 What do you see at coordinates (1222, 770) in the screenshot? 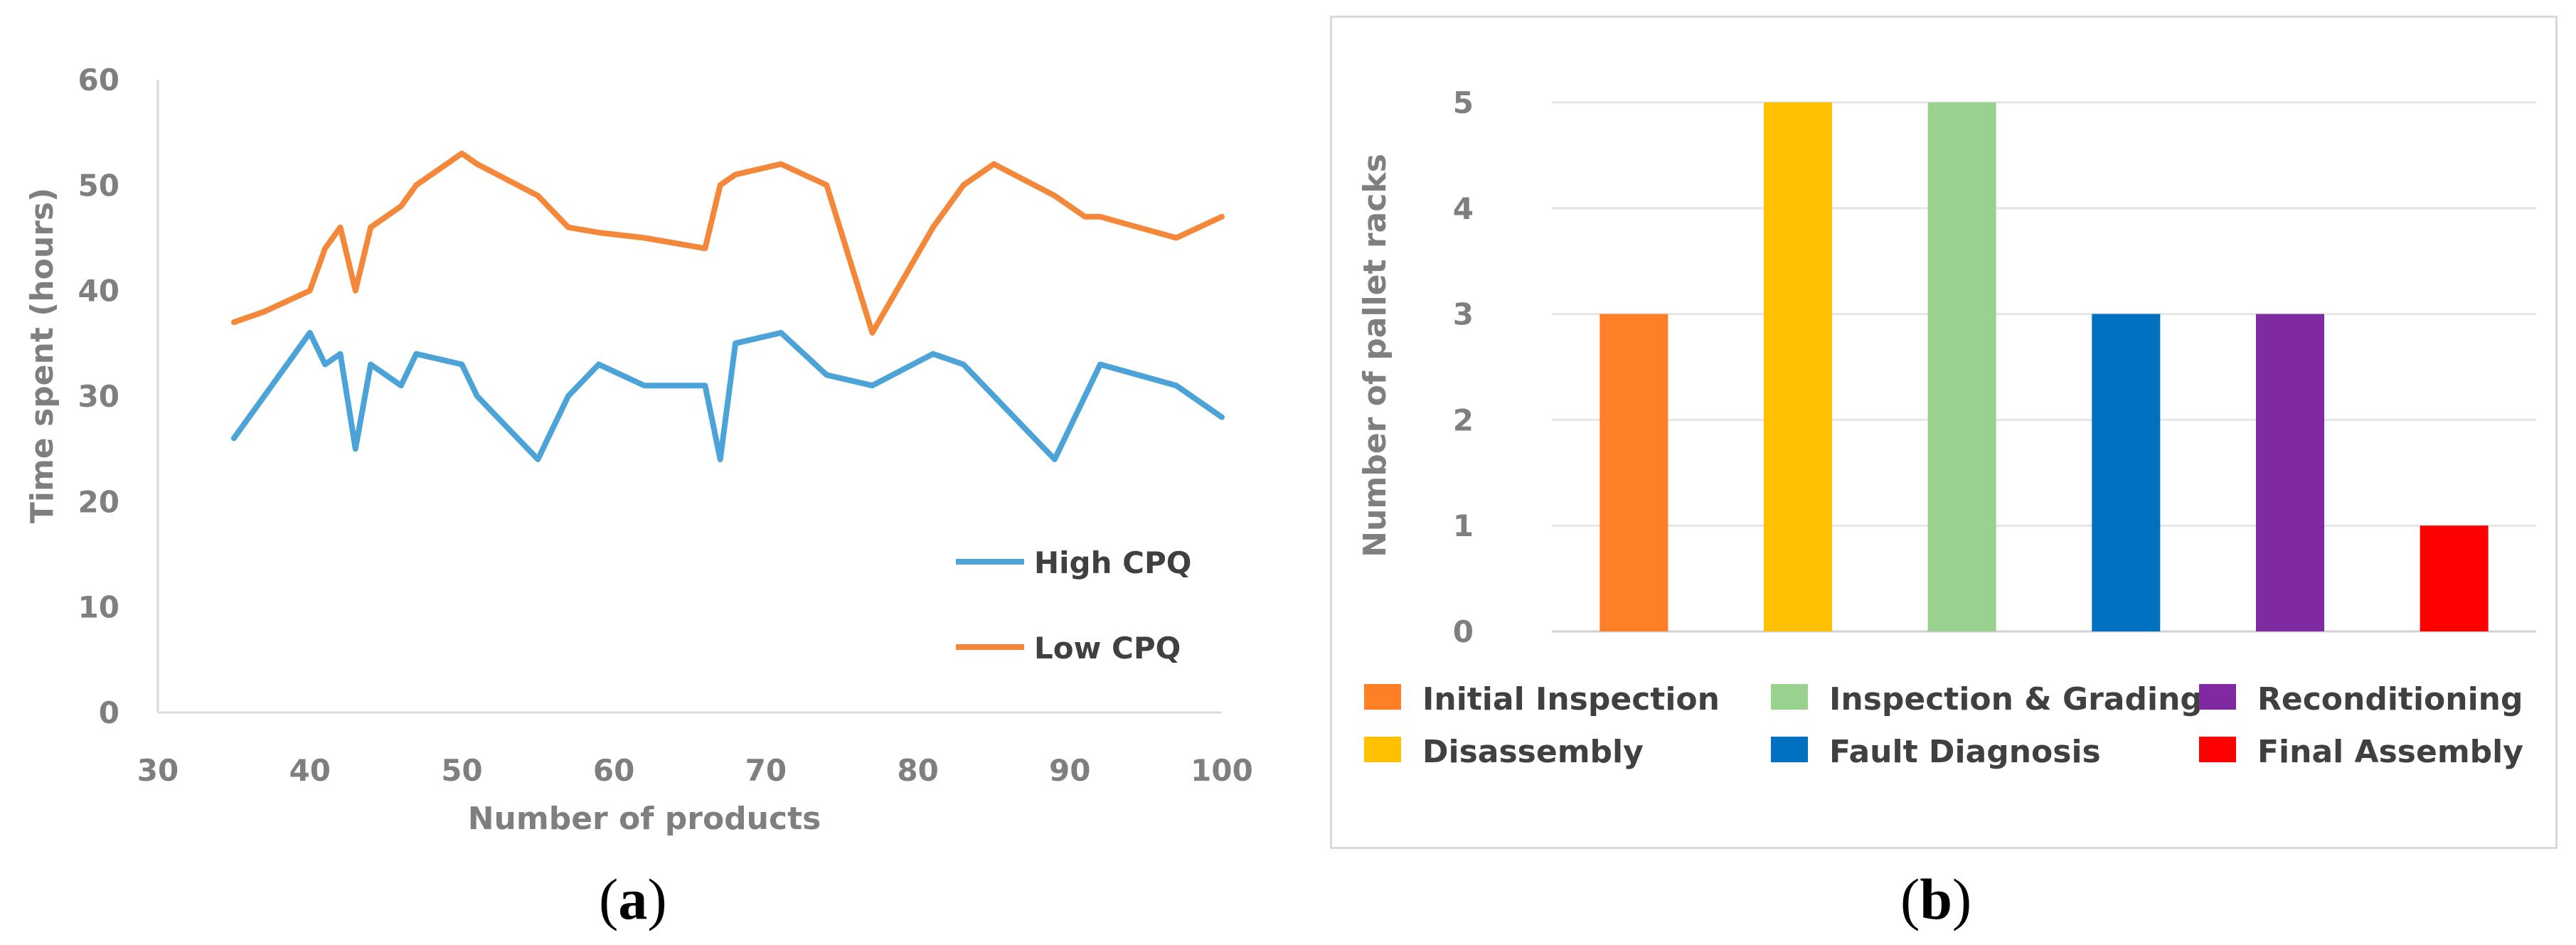
I see `x-tick-label: 100` at bounding box center [1222, 770].